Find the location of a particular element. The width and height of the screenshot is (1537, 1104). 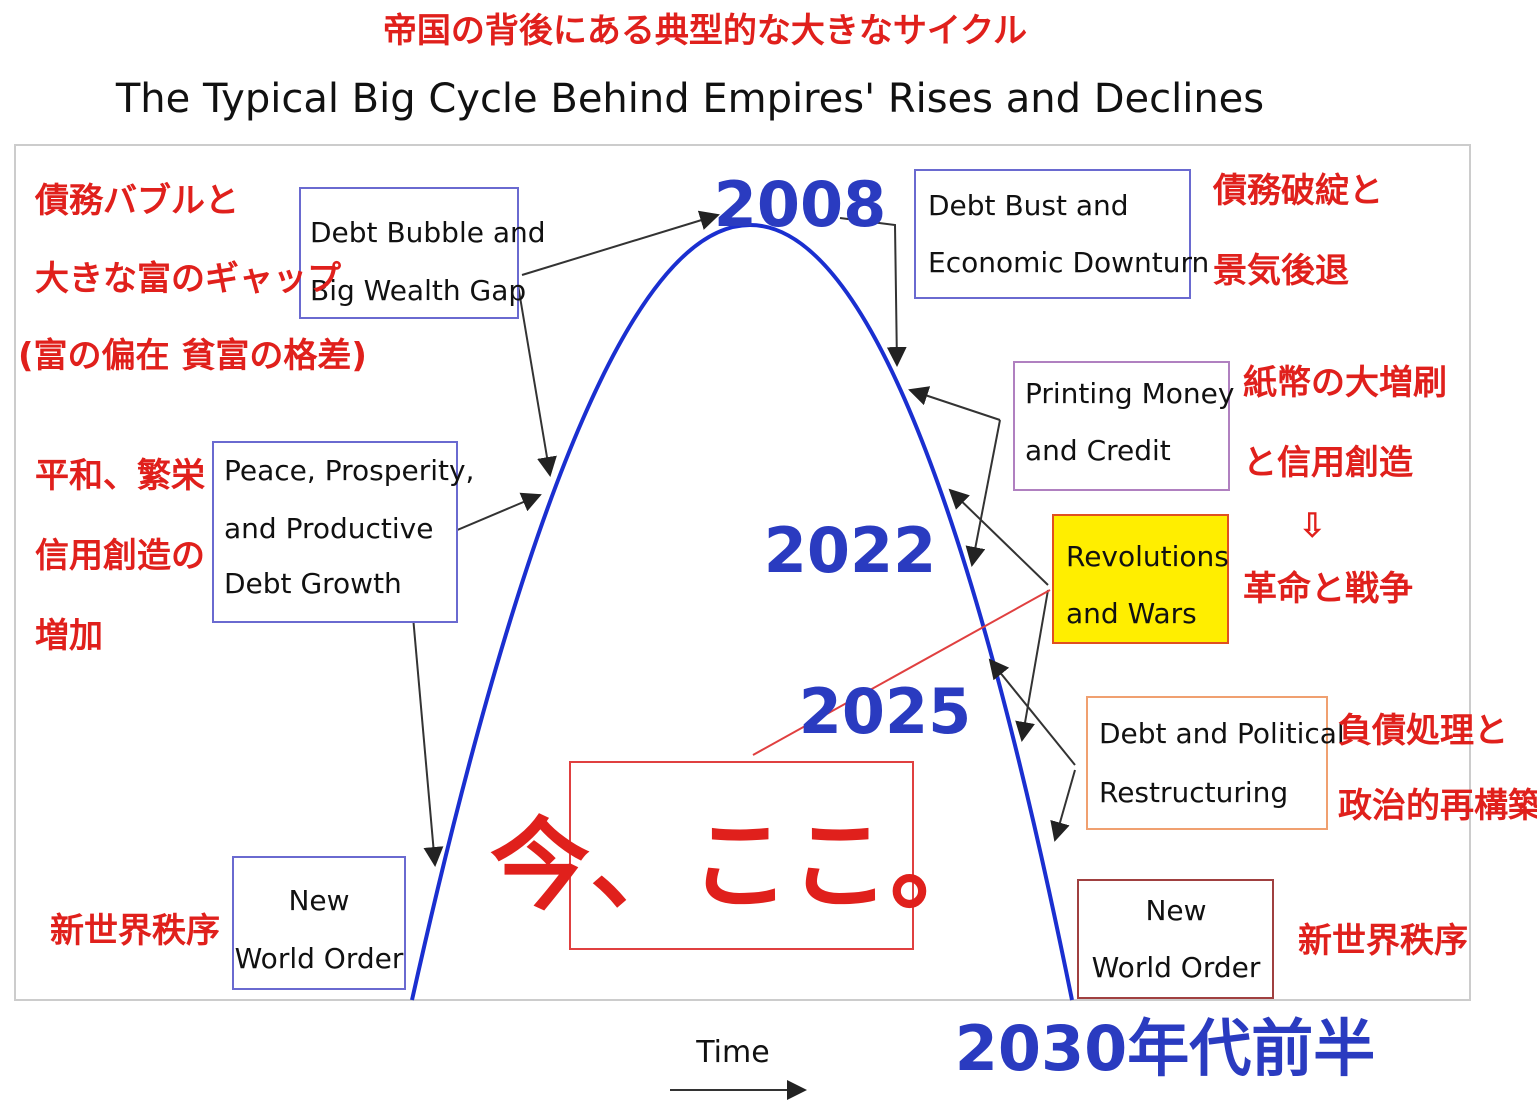

label: 債務バブルと is located at coordinates (136, 201).